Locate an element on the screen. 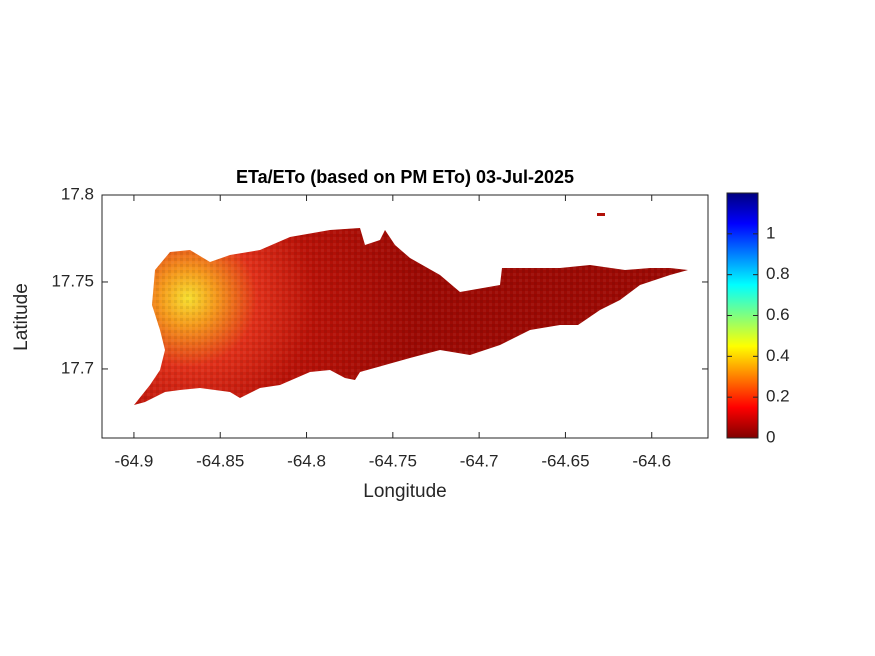 The height and width of the screenshot is (656, 875). colorbar-tick-label: 0.4 is located at coordinates (778, 355).